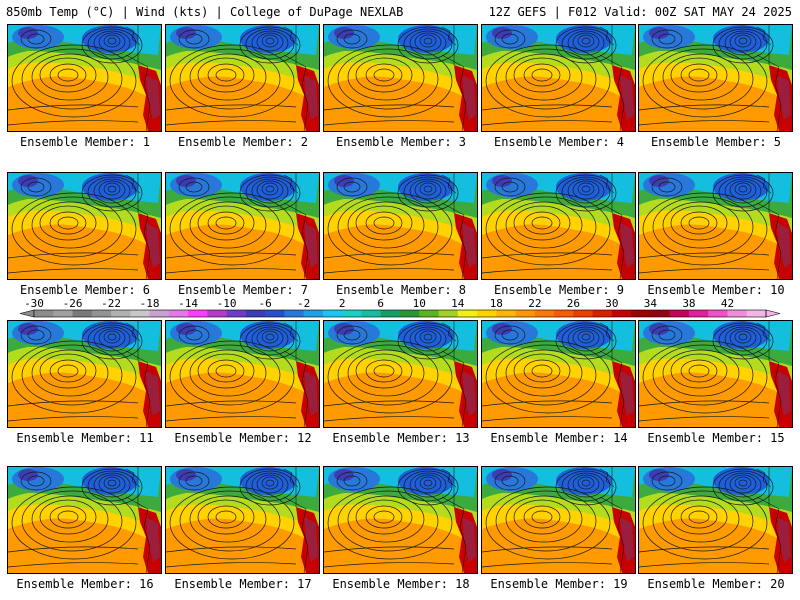 The height and width of the screenshot is (600, 800). What do you see at coordinates (401, 142) in the screenshot?
I see `ensemble-member-label: Ensemble Member: 3` at bounding box center [401, 142].